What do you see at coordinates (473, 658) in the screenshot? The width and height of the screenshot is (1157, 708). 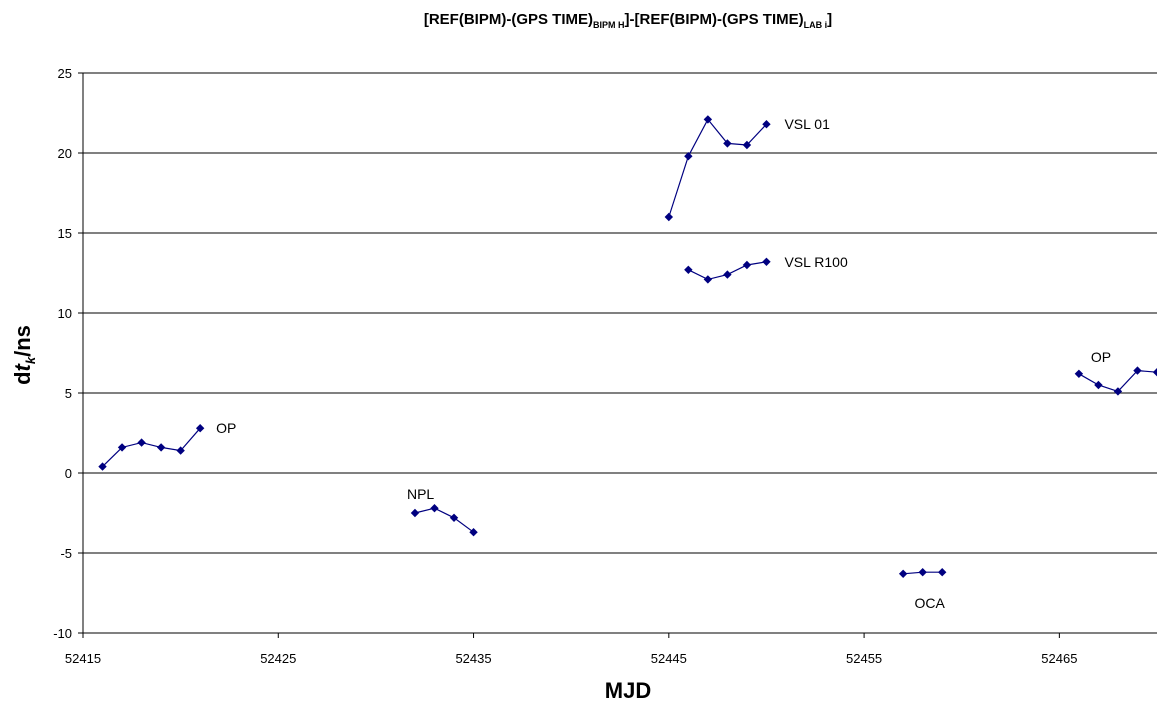 I see `x-tick-label: 52435` at bounding box center [473, 658].